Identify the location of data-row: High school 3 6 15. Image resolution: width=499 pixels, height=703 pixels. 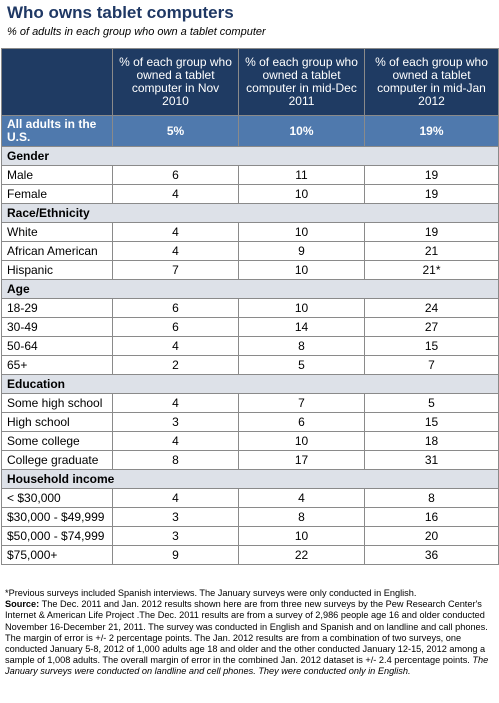
(250, 422).